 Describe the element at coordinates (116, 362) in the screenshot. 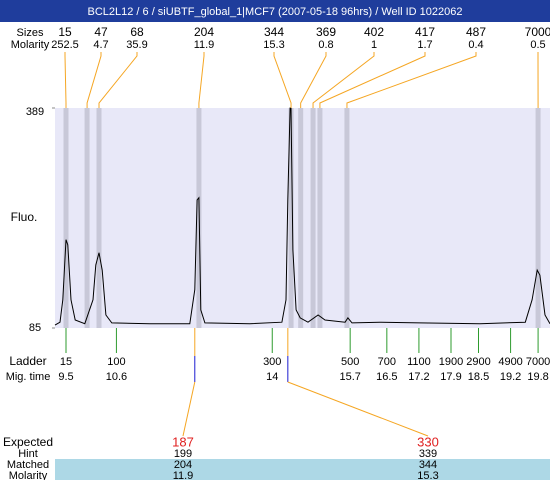

I see `ladder-size: 100` at that location.